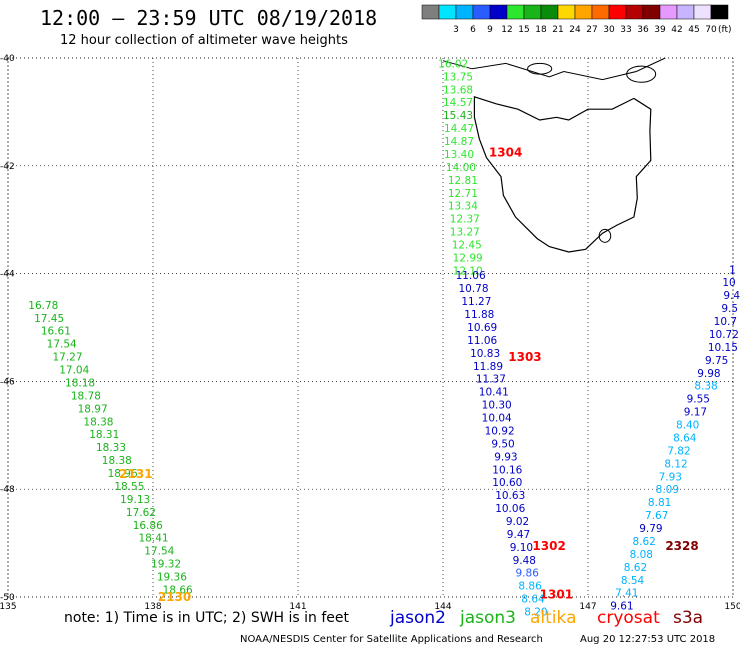 This screenshot has width=740, height=650. I want to click on wave-height-label: 9.02, so click(517, 522).